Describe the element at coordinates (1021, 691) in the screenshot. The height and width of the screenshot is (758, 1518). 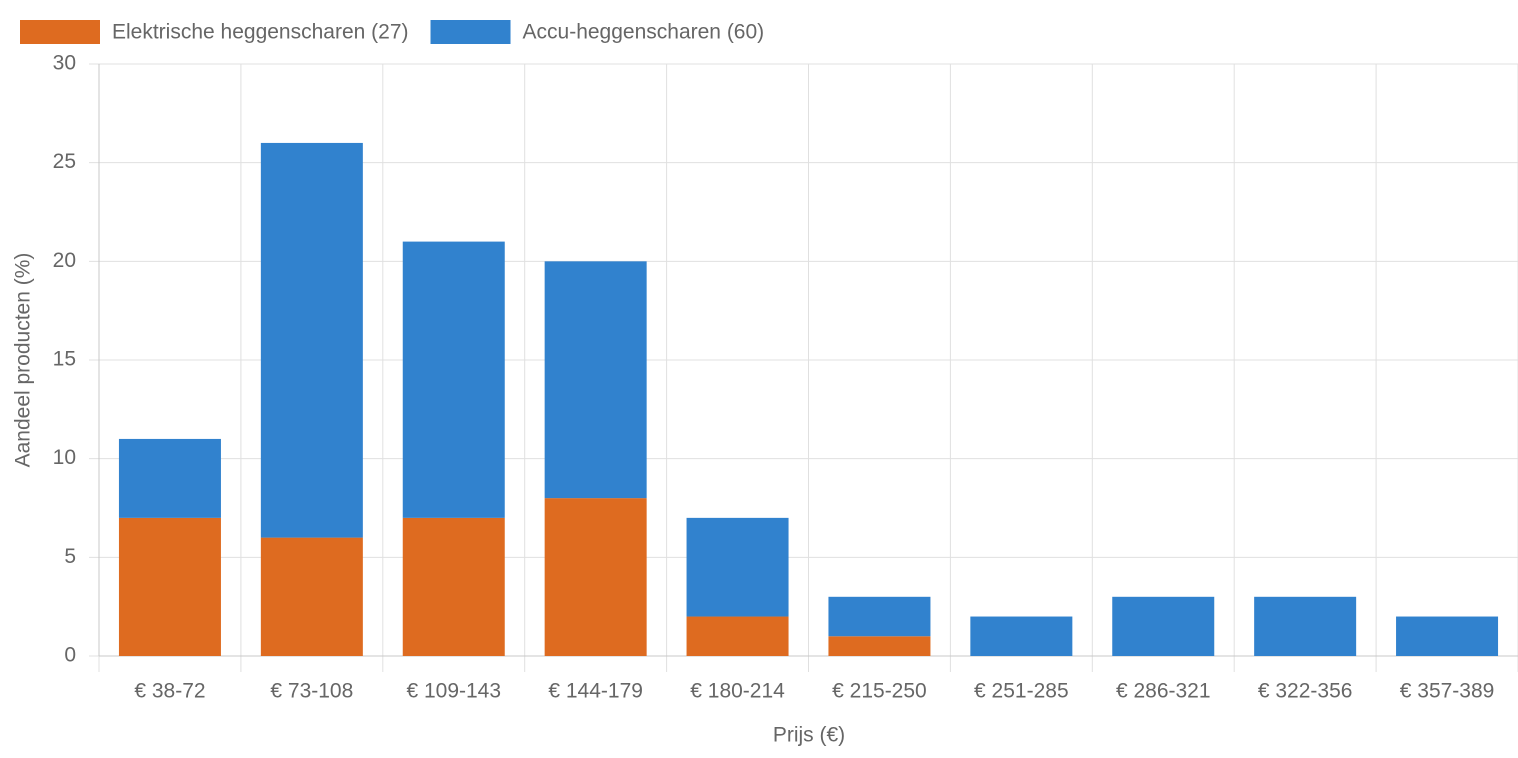
I see `x-tick-label: € 251-285` at that location.